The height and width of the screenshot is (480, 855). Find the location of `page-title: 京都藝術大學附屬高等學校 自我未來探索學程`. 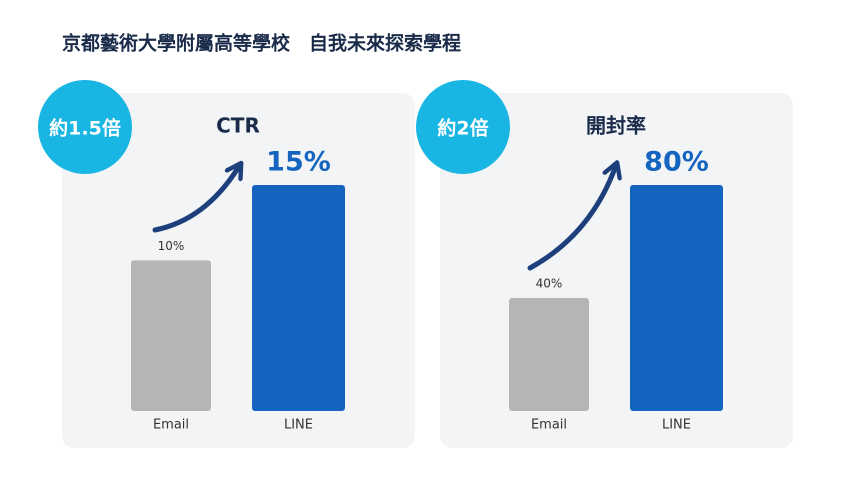

page-title: 京都藝術大學附屬高等學校 自我未來探索學程 is located at coordinates (261, 43).